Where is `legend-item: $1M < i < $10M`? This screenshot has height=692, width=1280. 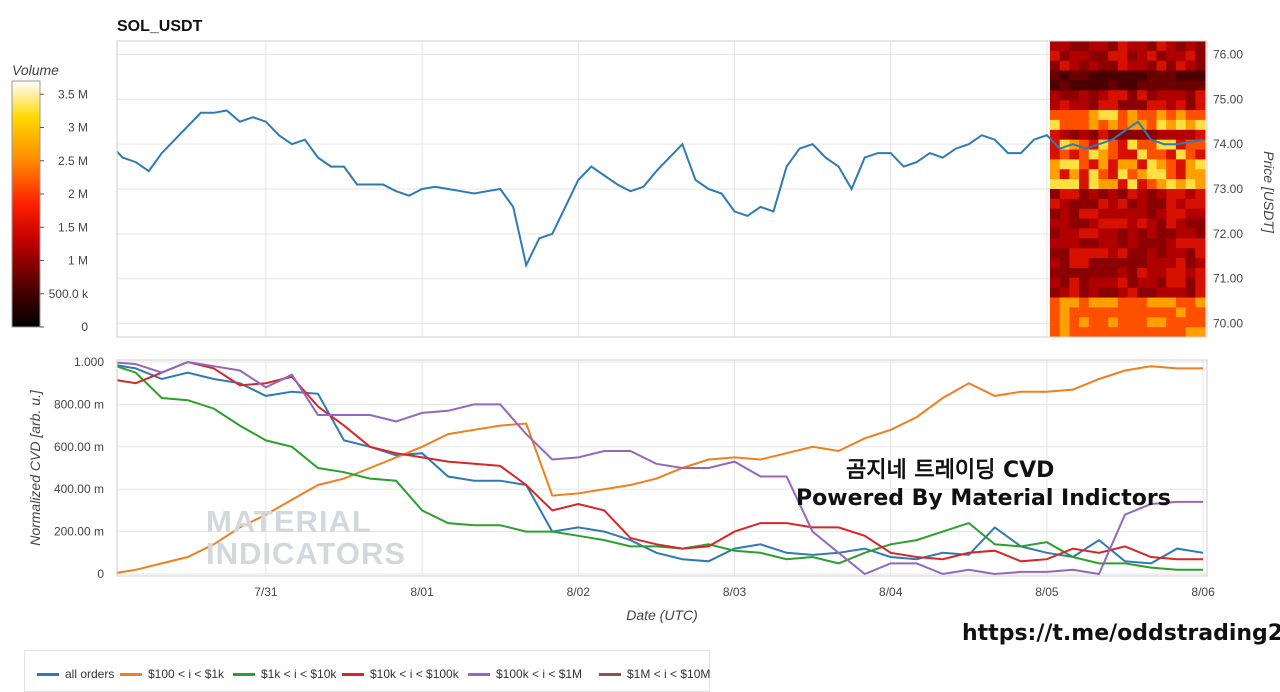
legend-item: $1M < i < $10M is located at coordinates (654, 674).